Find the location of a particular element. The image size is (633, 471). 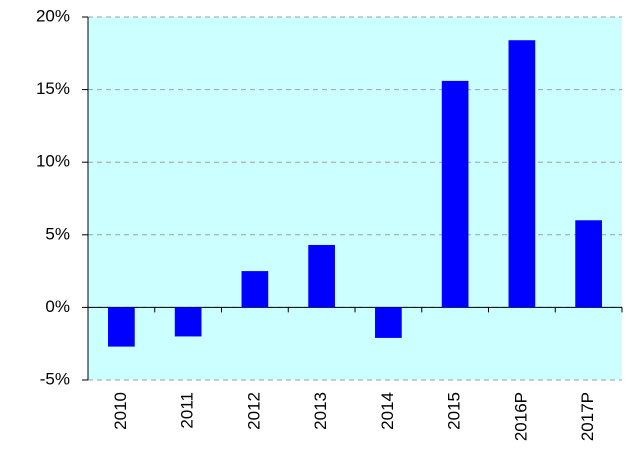

y-tick-label: 0% is located at coordinates (57, 306).